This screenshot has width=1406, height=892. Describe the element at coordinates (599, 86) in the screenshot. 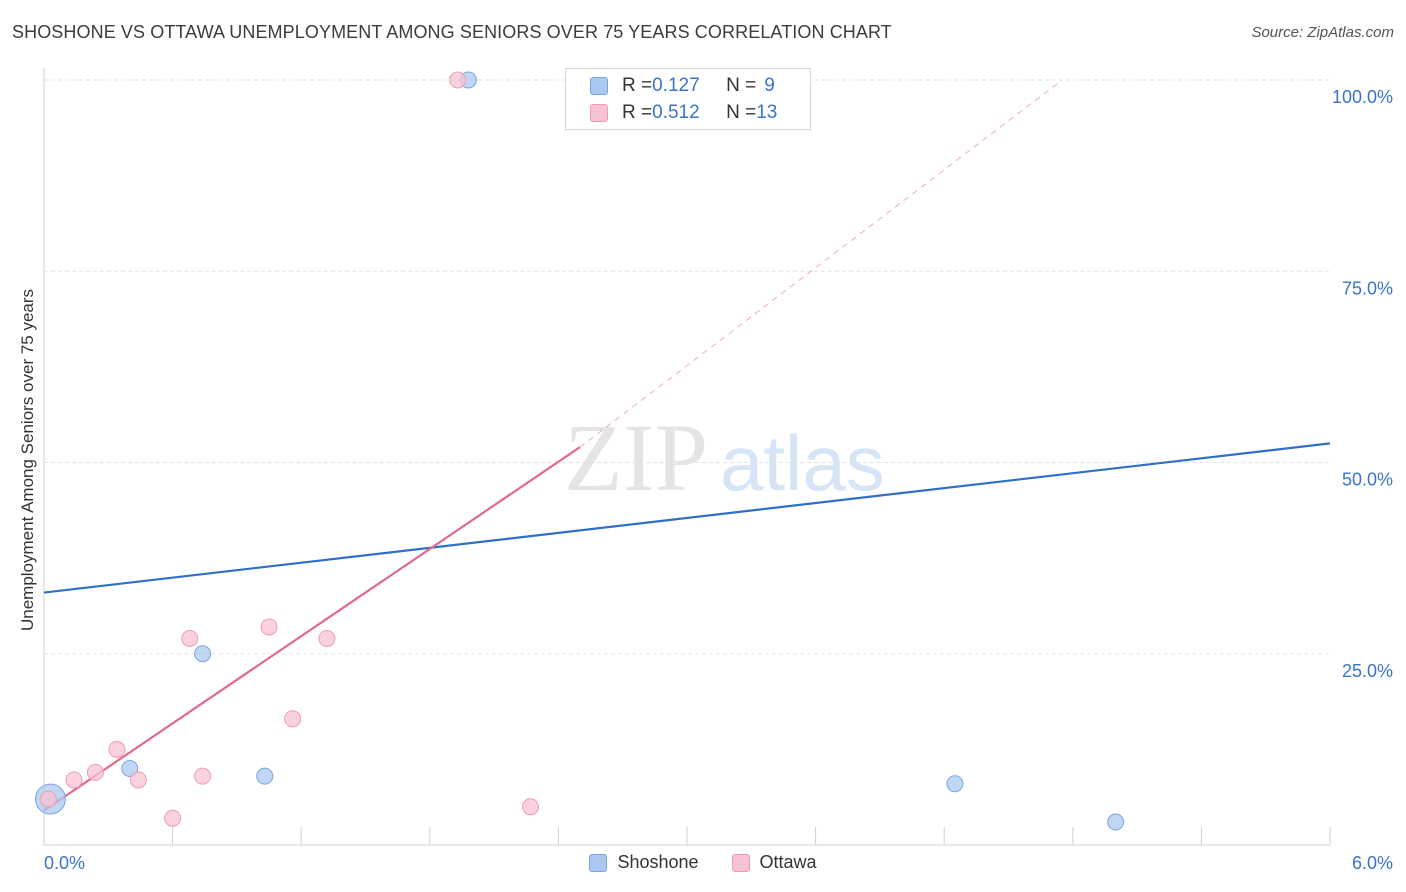

I see `stats-swatch-shoshone` at that location.